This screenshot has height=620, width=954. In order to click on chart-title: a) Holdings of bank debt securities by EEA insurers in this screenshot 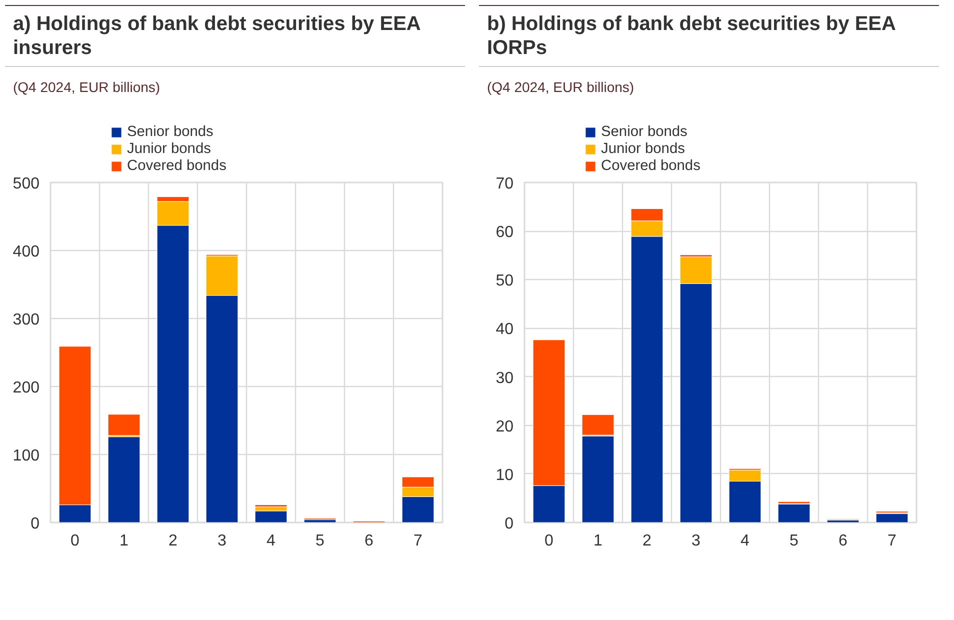, I will do `click(217, 36)`.